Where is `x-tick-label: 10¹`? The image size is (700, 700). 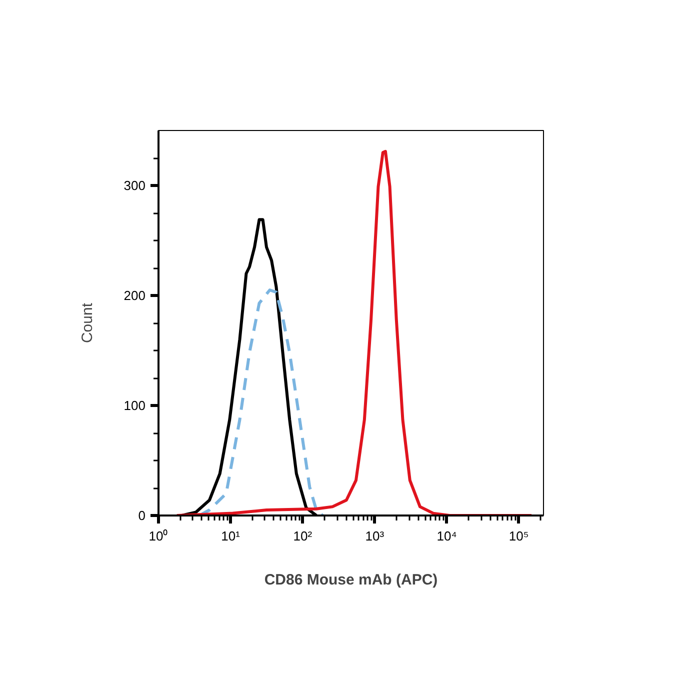
x-tick-label: 10¹ is located at coordinates (231, 536).